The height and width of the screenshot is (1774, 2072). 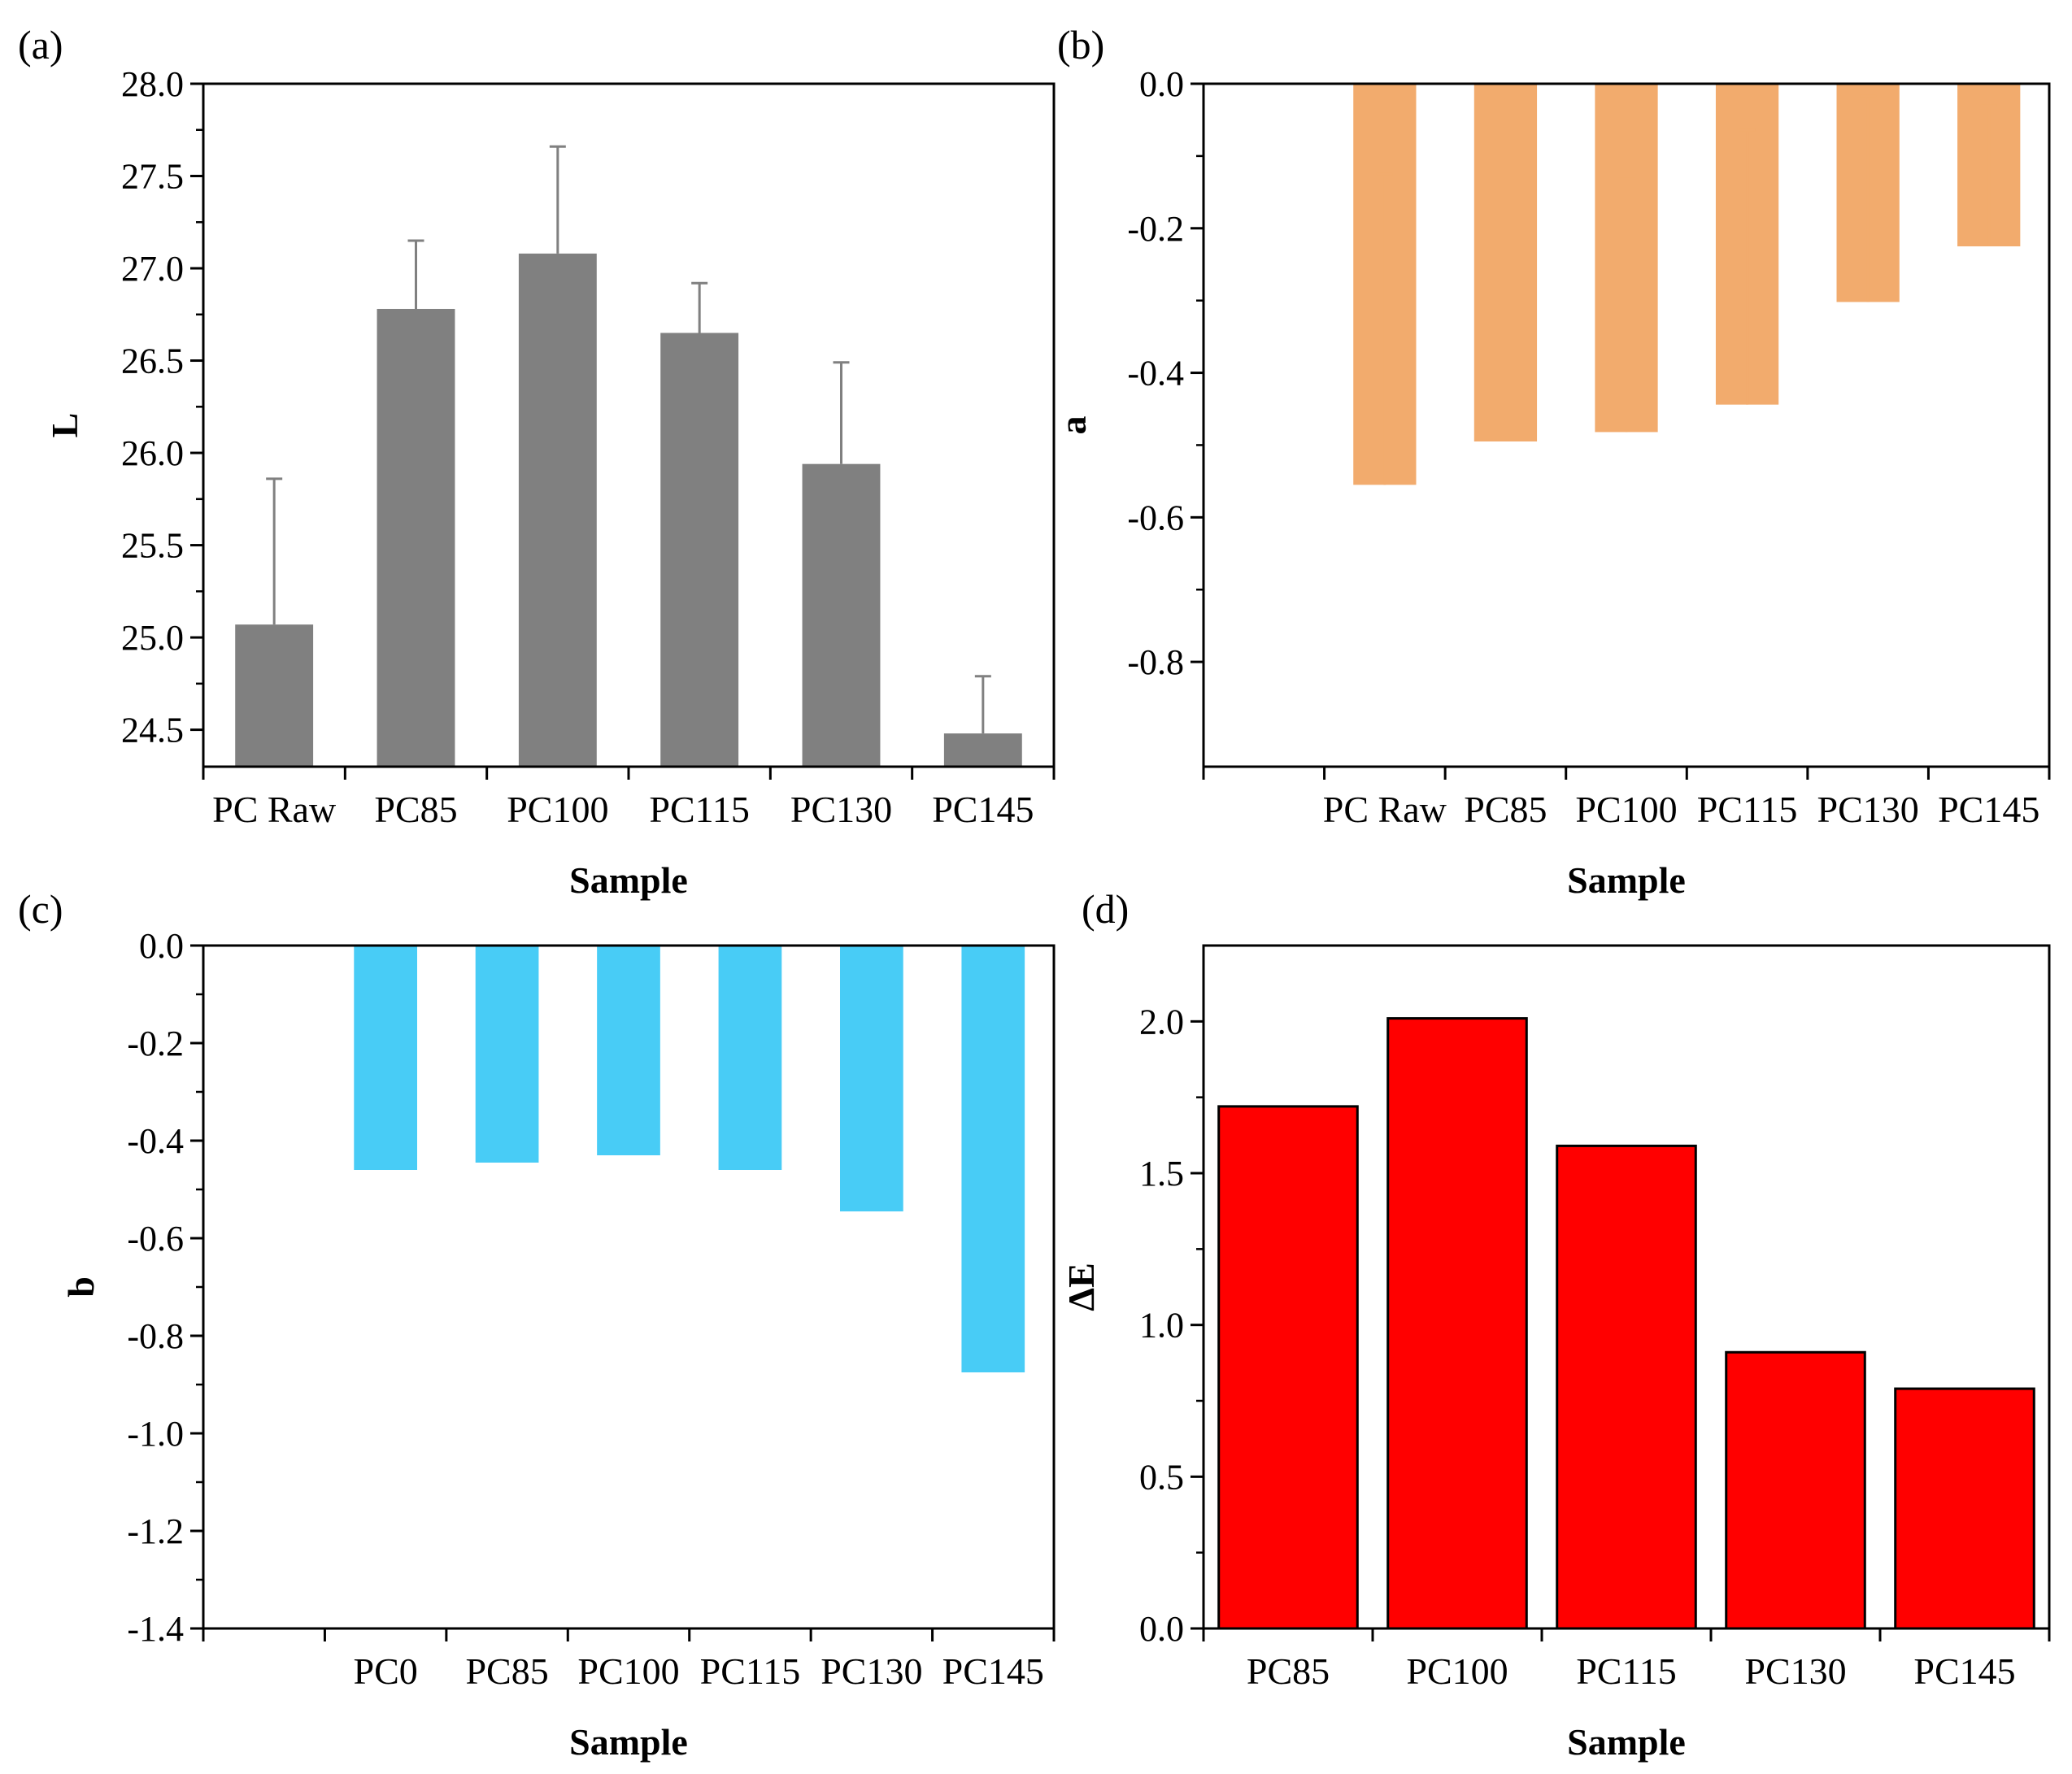 I want to click on x-tick-label-c-3: PC115, so click(x=750, y=1671).